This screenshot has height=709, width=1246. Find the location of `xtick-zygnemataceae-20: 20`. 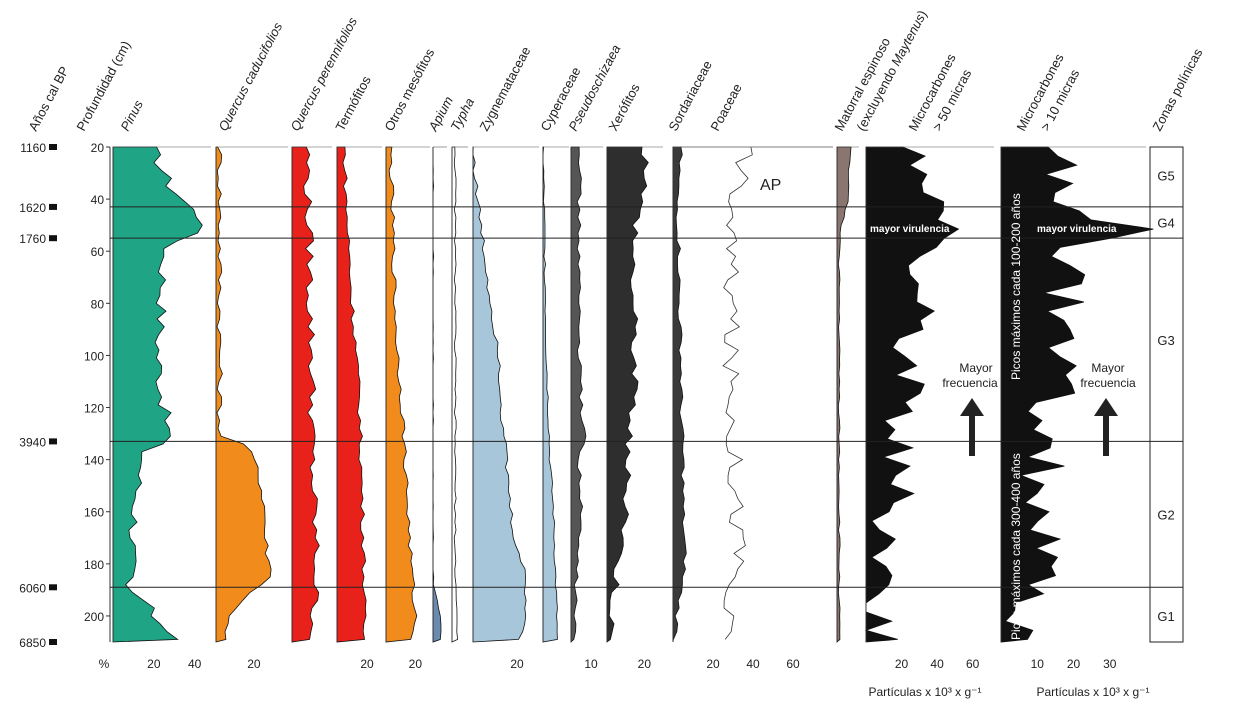

xtick-zygnemataceae-20: 20 is located at coordinates (517, 664).